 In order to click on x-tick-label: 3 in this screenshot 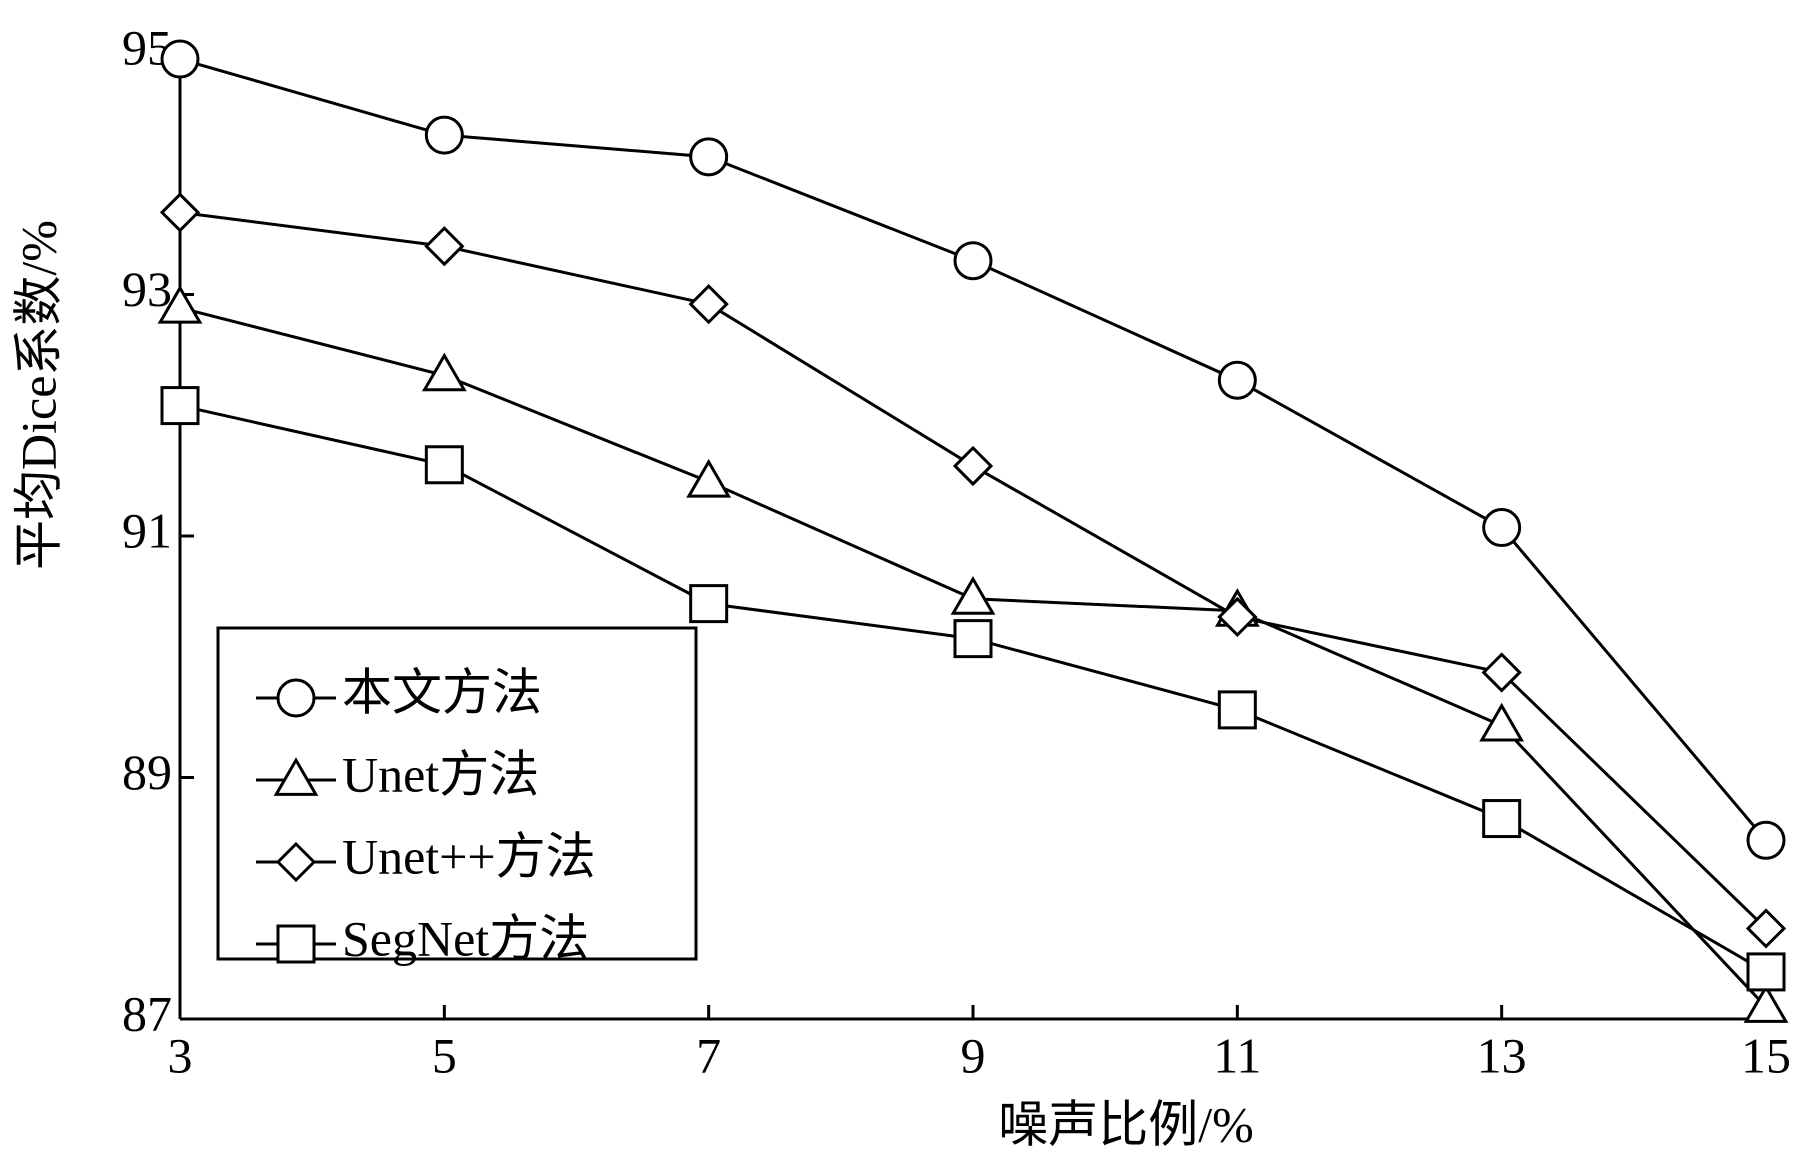, I will do `click(180, 1055)`.